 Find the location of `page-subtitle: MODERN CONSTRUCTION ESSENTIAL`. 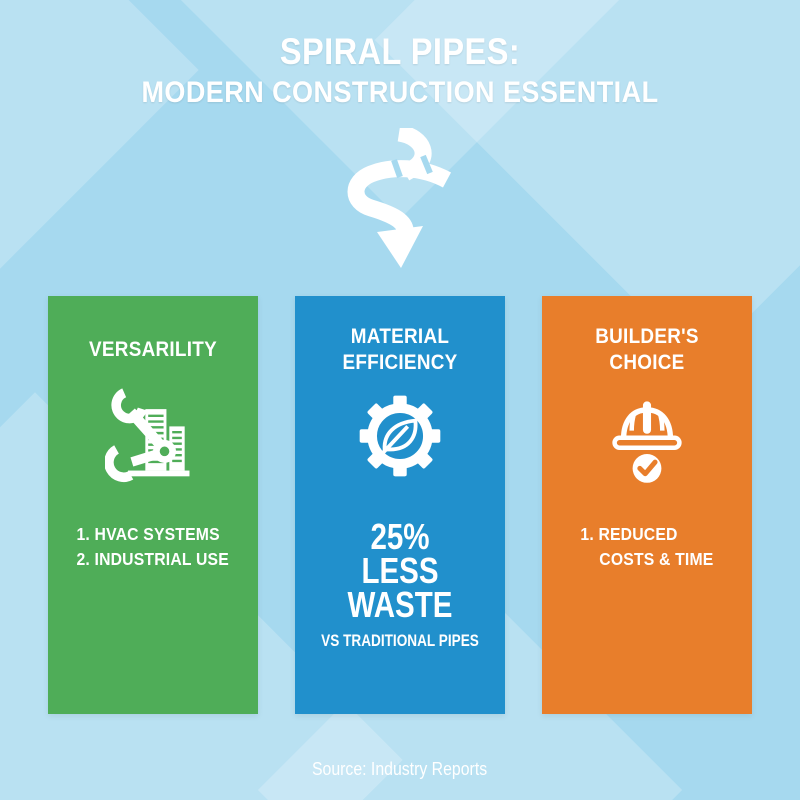

page-subtitle: MODERN CONSTRUCTION ESSENTIAL is located at coordinates (400, 93).